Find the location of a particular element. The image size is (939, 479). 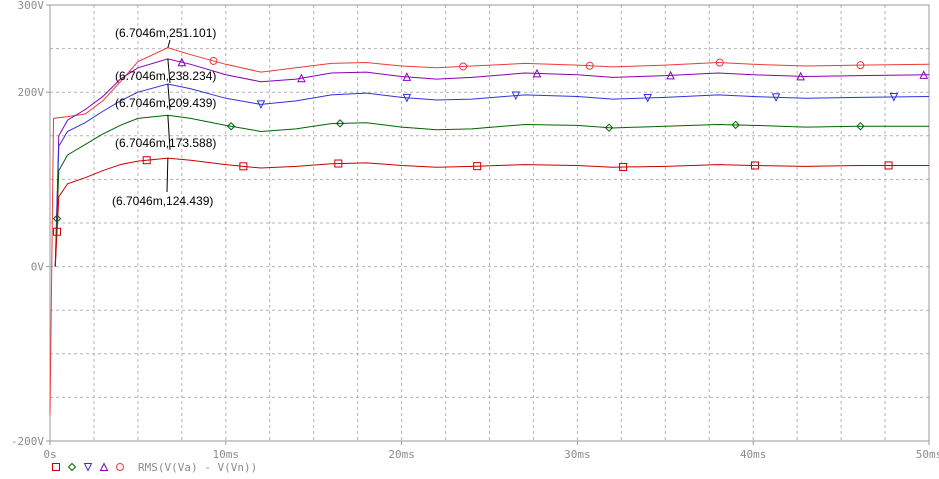

cursor-label: (6.7046m,124.439) is located at coordinates (162, 201).